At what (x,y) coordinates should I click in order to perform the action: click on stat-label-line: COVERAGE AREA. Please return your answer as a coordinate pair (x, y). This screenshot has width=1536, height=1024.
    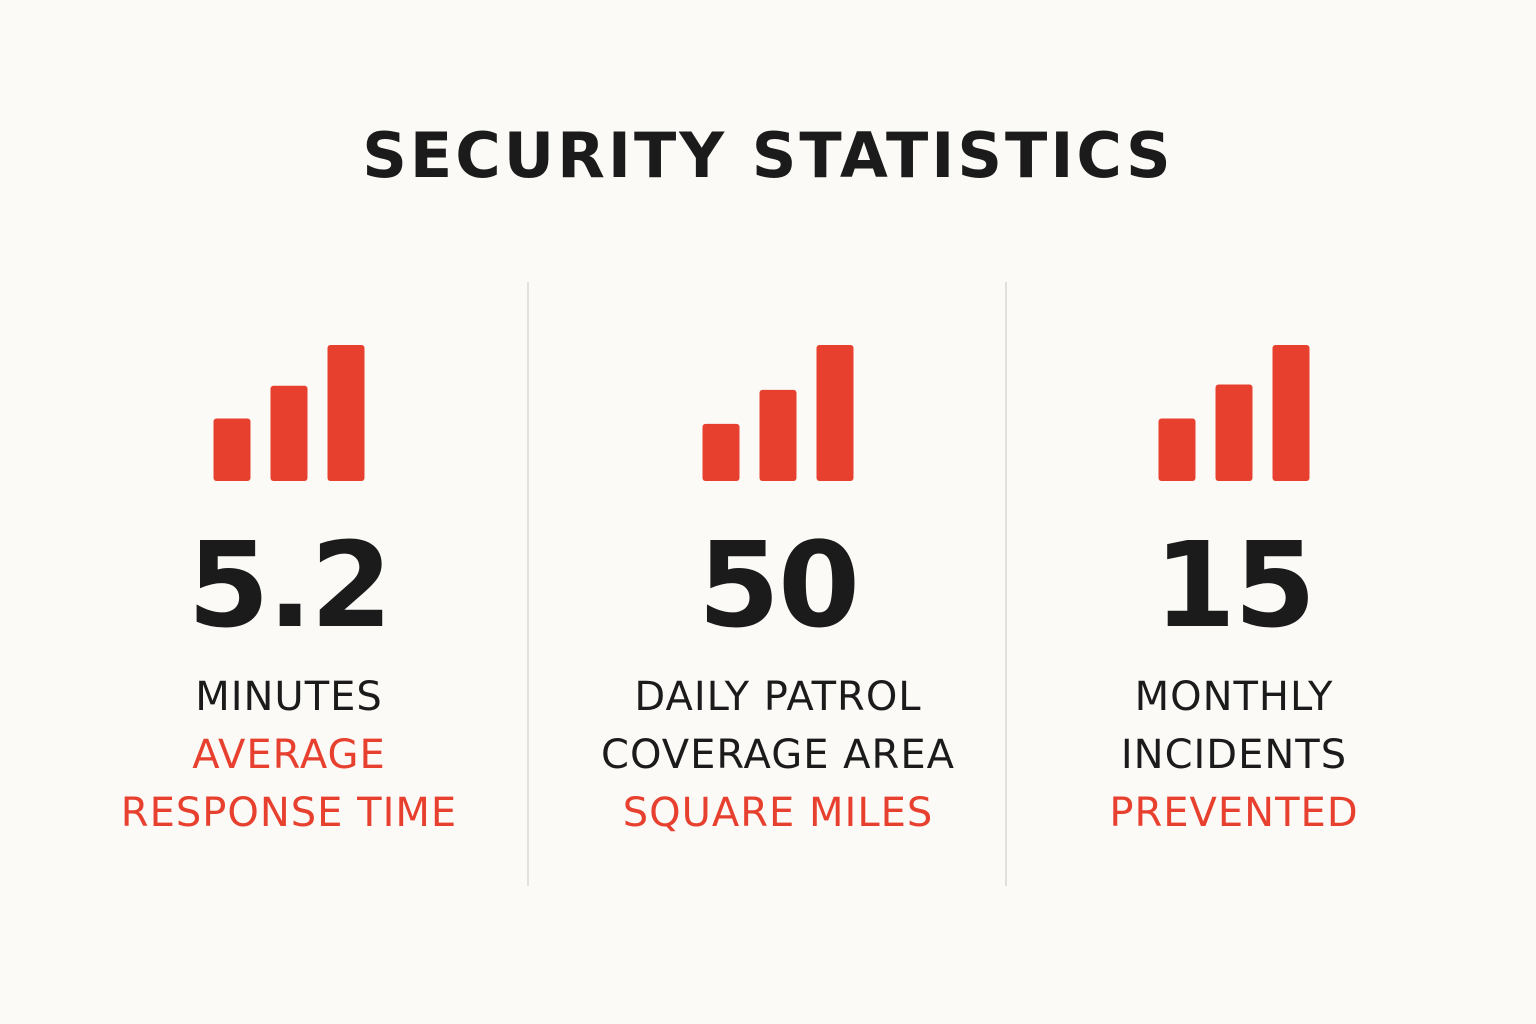
    Looking at the image, I should click on (778, 755).